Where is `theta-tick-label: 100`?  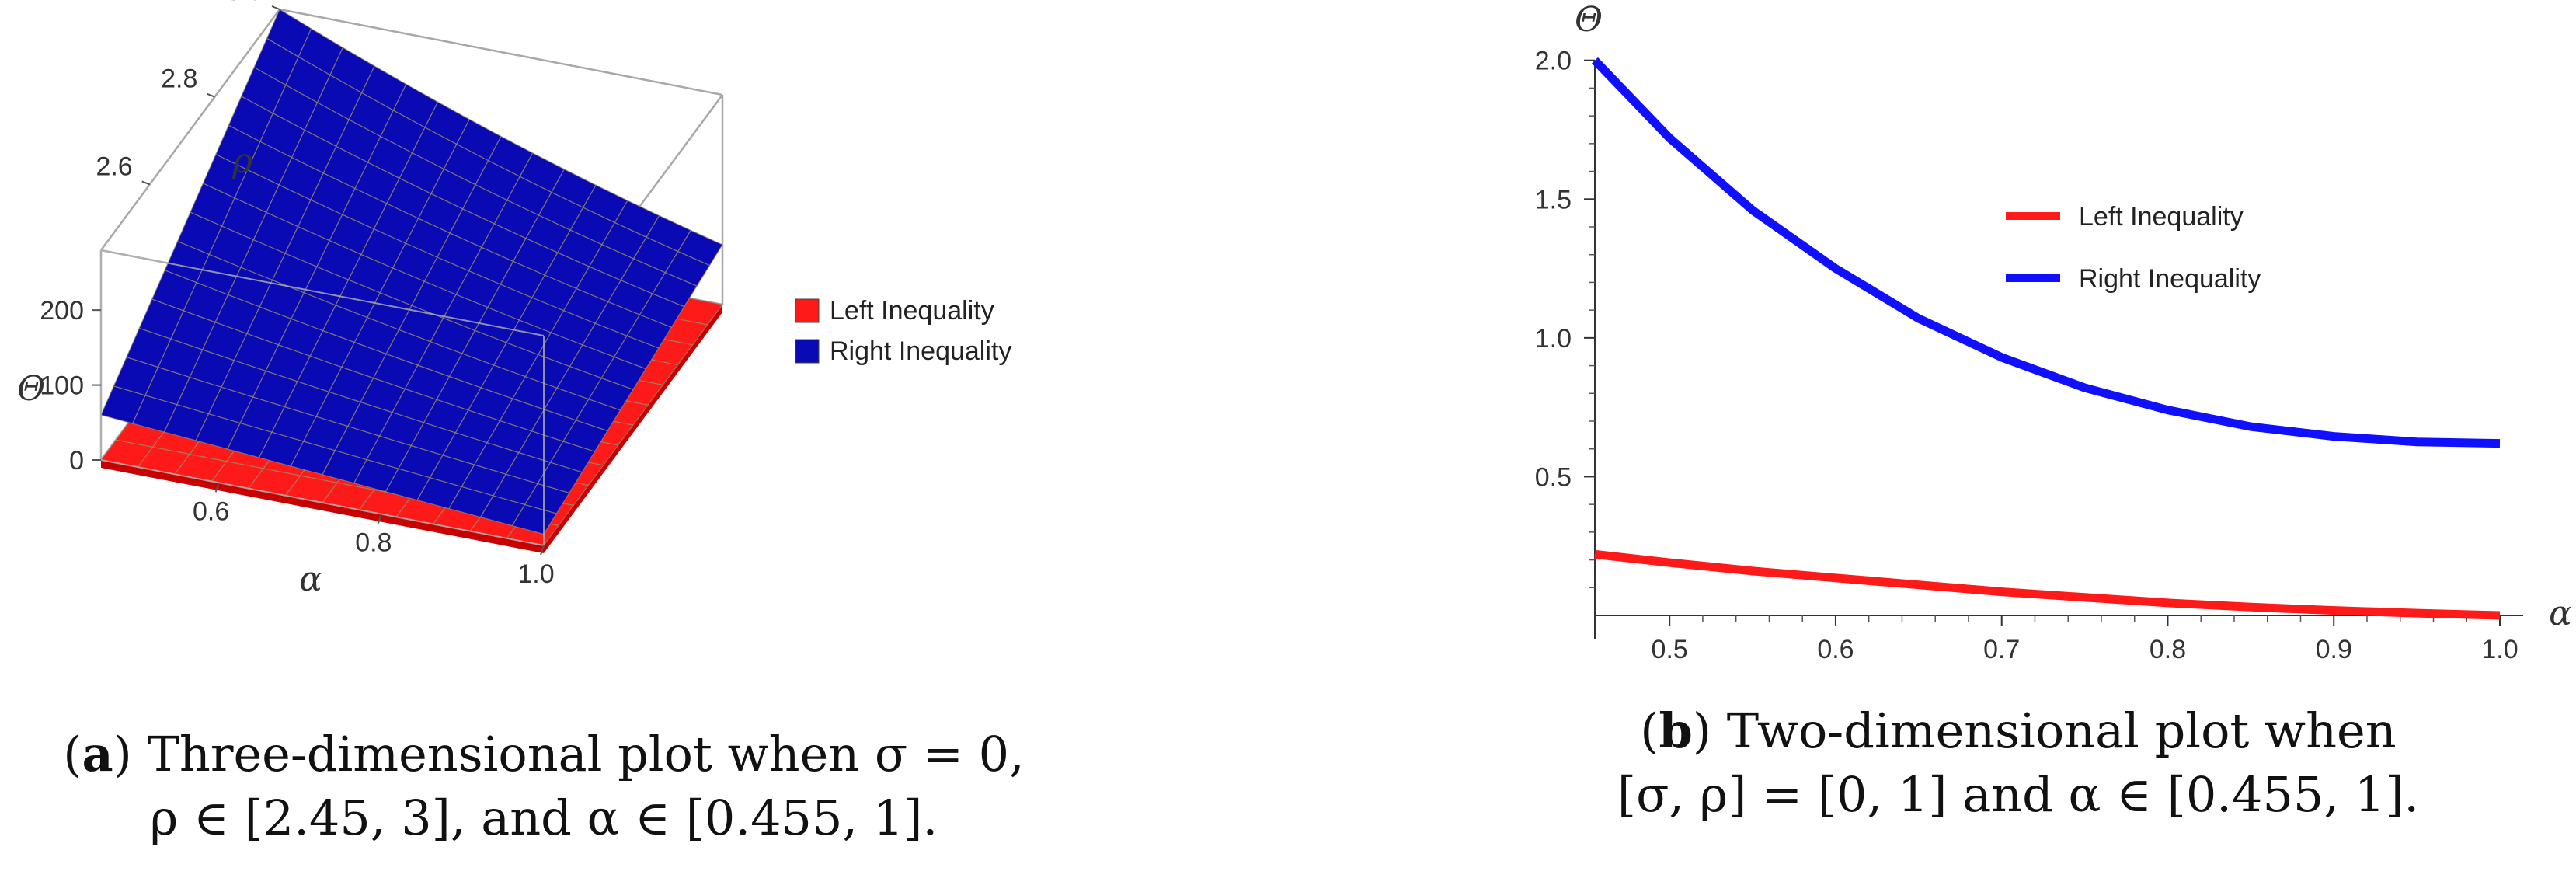 theta-tick-label: 100 is located at coordinates (62, 386).